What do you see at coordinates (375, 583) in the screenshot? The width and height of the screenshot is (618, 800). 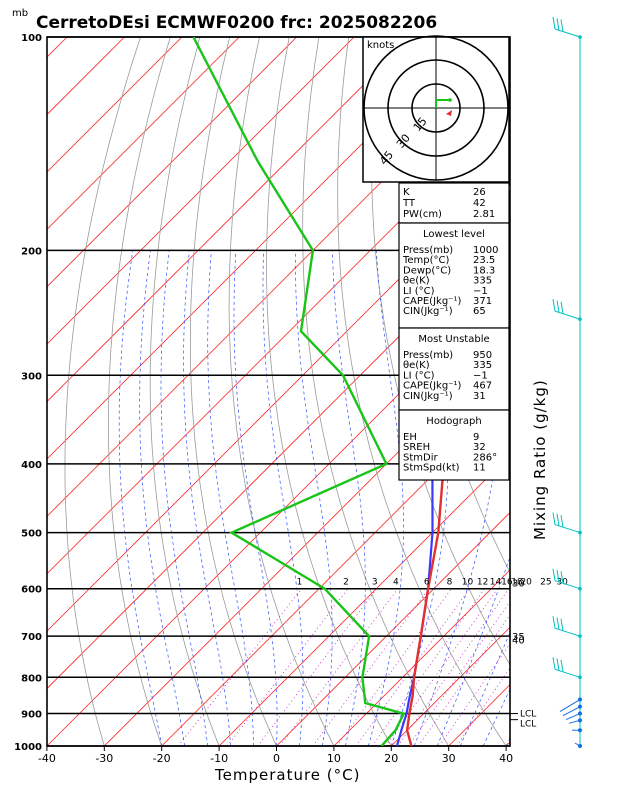 I see `mixing-ratio-label: 3` at bounding box center [375, 583].